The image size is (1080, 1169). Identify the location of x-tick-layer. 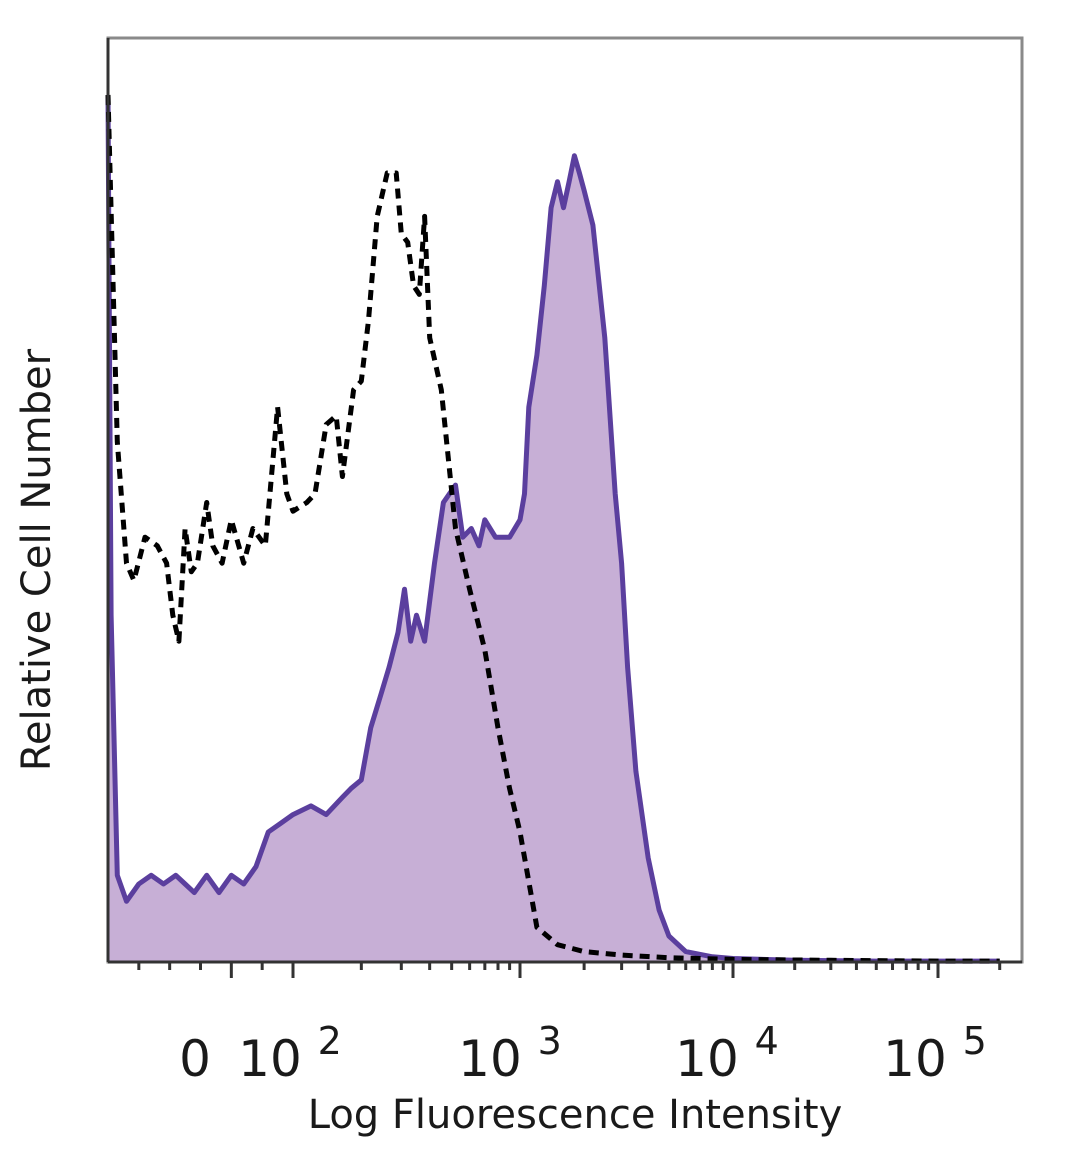
(569, 970).